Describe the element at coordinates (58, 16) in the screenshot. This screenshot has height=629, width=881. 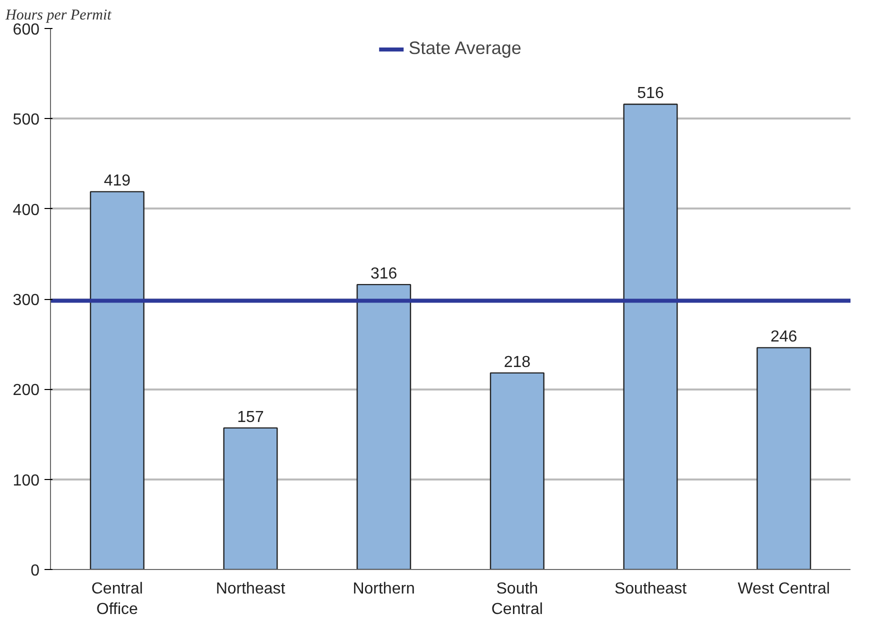
I see `y-axis-title: Hours per Permit` at that location.